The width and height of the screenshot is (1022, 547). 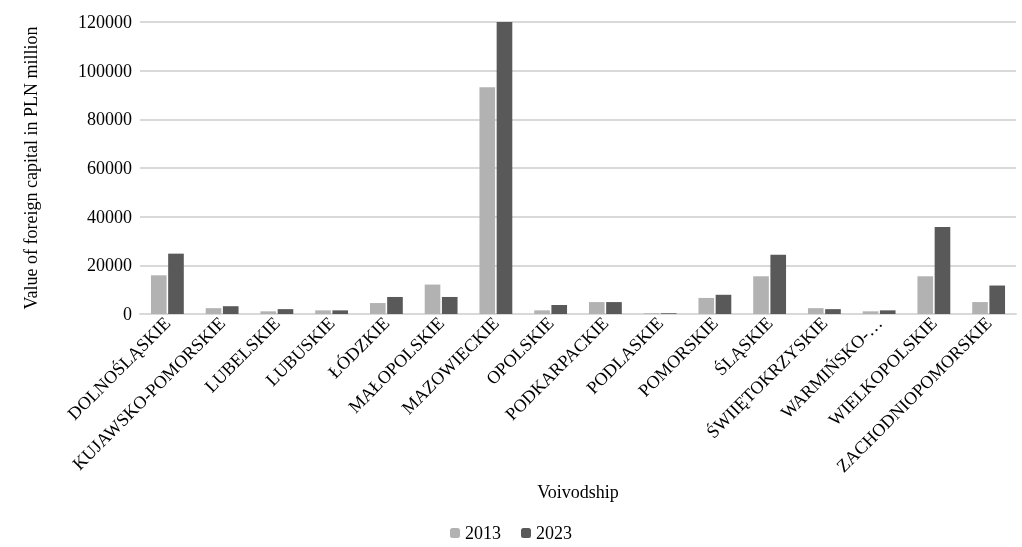 I want to click on legend-label: 2013, so click(x=483, y=533).